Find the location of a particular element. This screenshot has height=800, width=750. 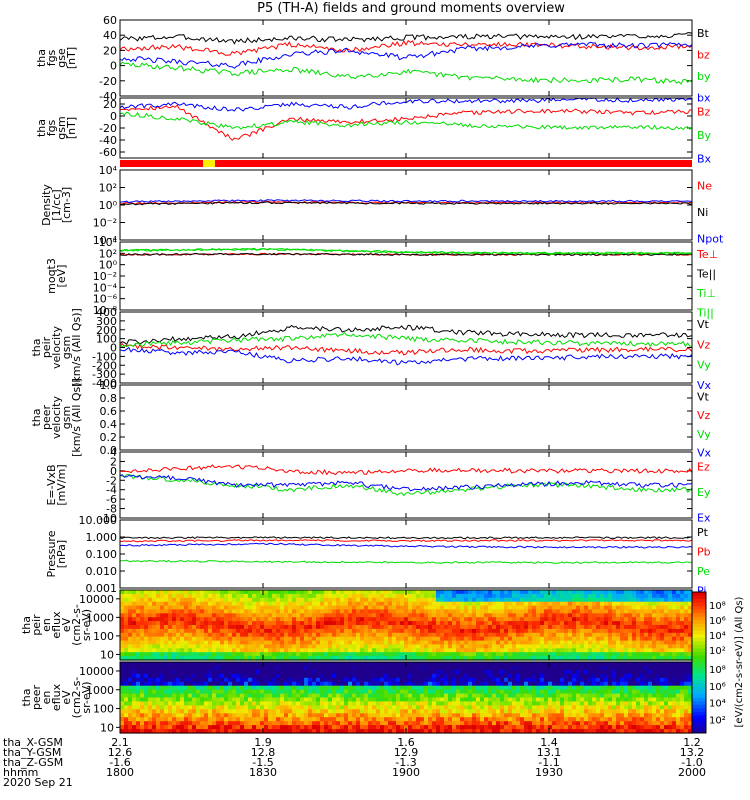

series-line-ey is located at coordinates (406, 485).